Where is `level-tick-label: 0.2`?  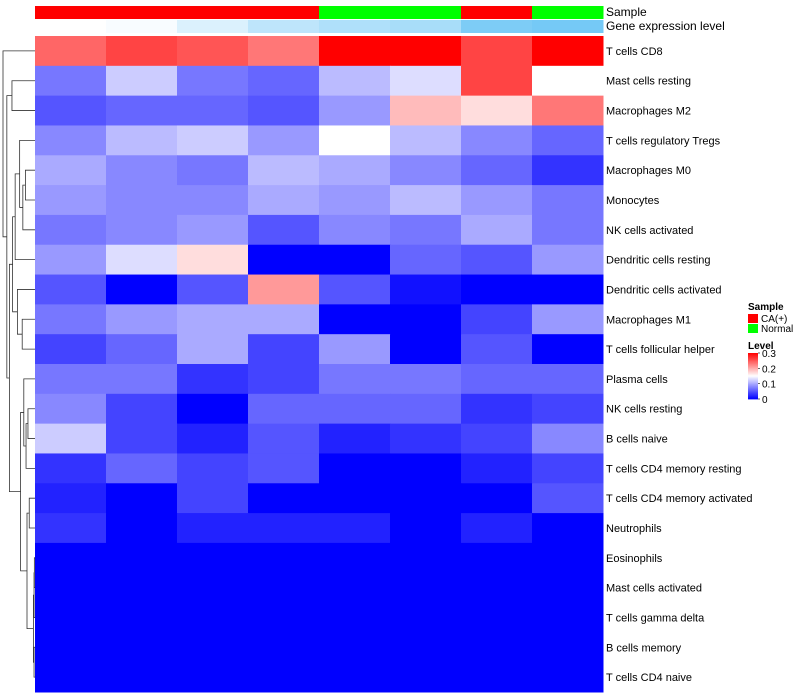
level-tick-label: 0.2 is located at coordinates (769, 369).